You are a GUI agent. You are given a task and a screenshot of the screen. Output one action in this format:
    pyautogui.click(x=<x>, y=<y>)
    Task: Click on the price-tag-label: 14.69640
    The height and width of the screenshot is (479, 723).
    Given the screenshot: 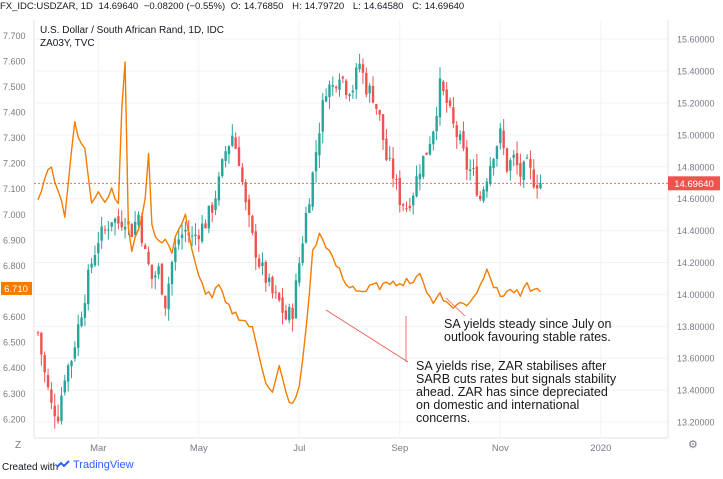 What is the action you would take?
    pyautogui.click(x=694, y=184)
    